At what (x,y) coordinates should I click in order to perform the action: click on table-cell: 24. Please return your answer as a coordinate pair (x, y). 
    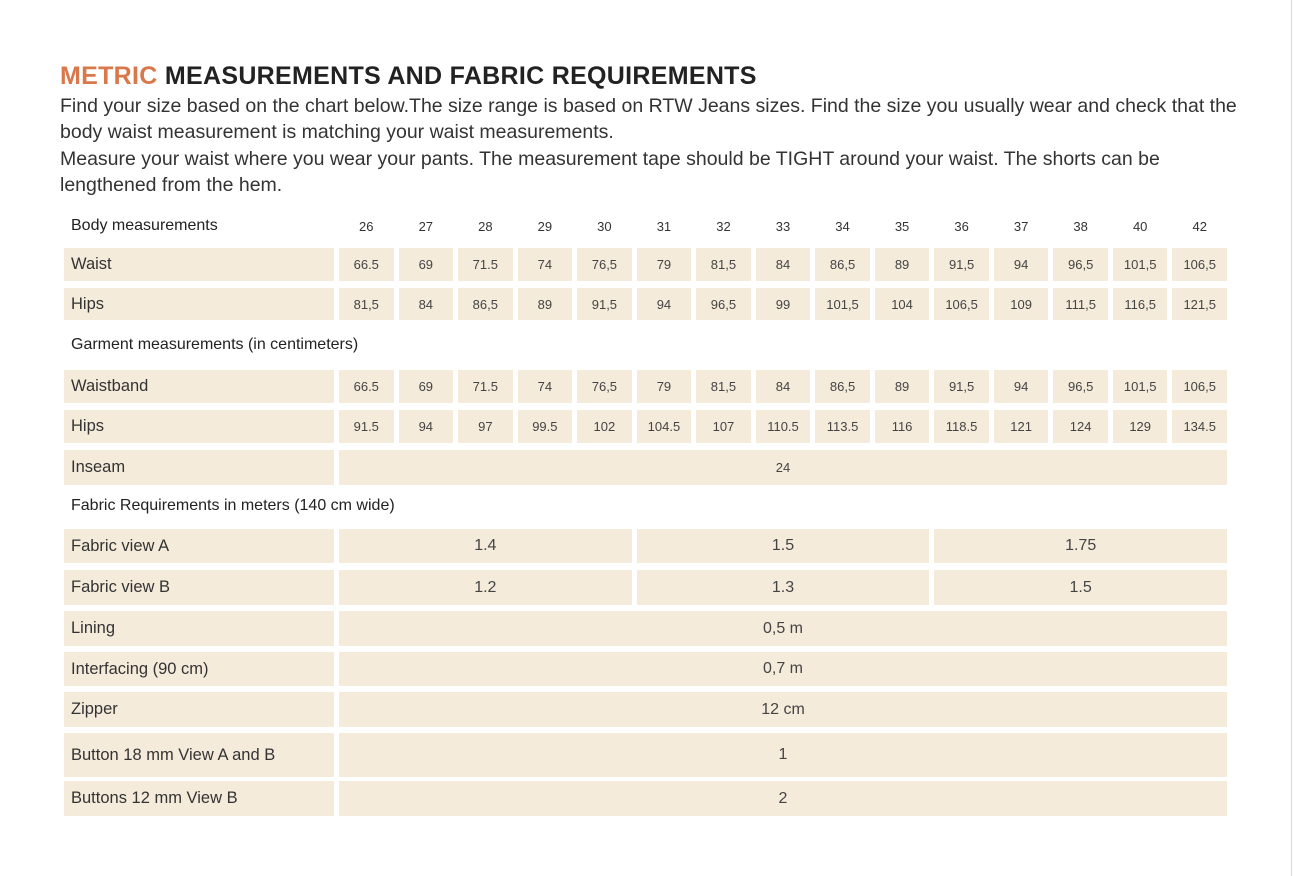
    Looking at the image, I should click on (783, 467).